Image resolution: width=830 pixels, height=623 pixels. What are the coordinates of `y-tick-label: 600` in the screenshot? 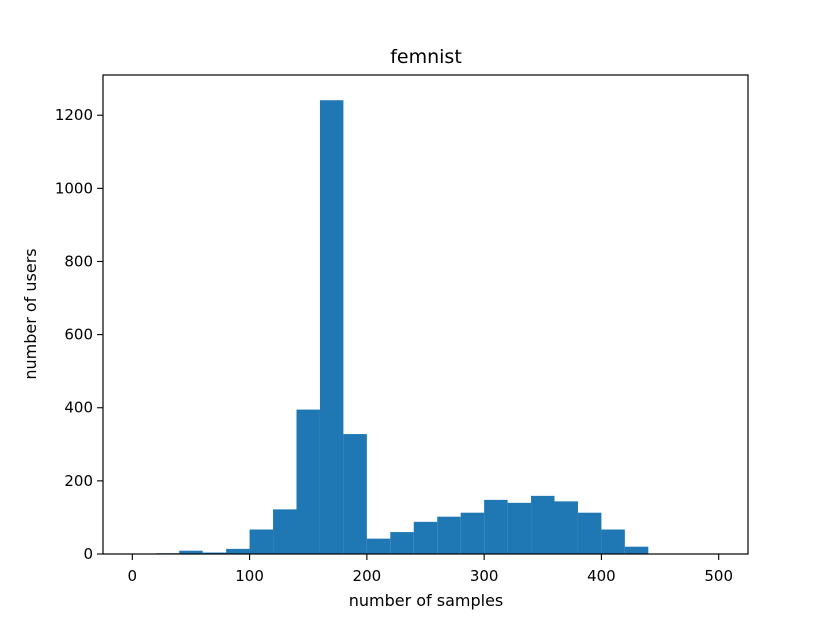 It's located at (78, 335).